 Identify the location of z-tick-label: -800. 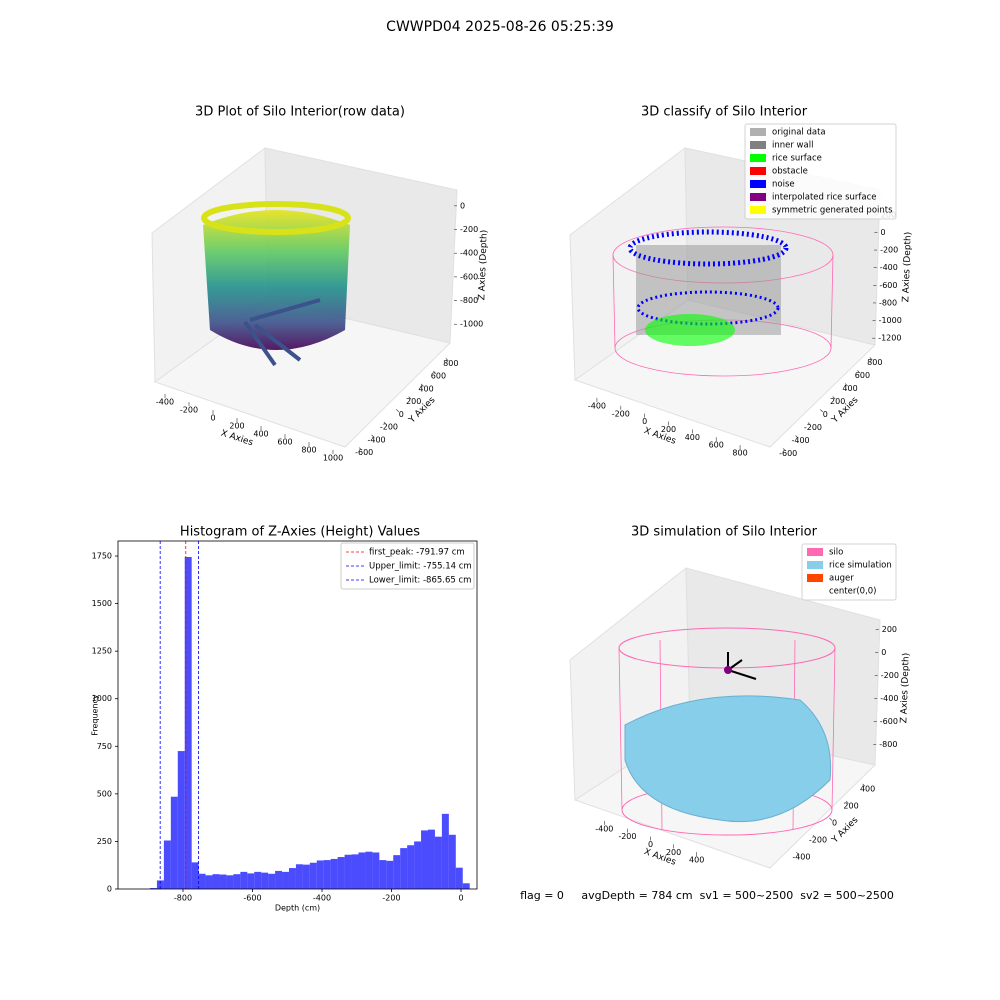
(888, 302).